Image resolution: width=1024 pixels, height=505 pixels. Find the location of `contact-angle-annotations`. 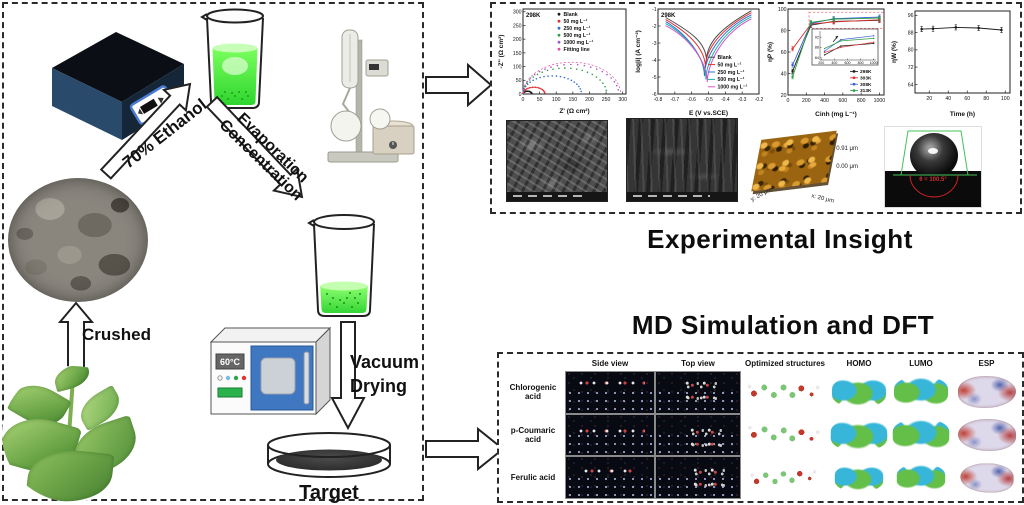

contact-angle-annotations is located at coordinates (935, 164).